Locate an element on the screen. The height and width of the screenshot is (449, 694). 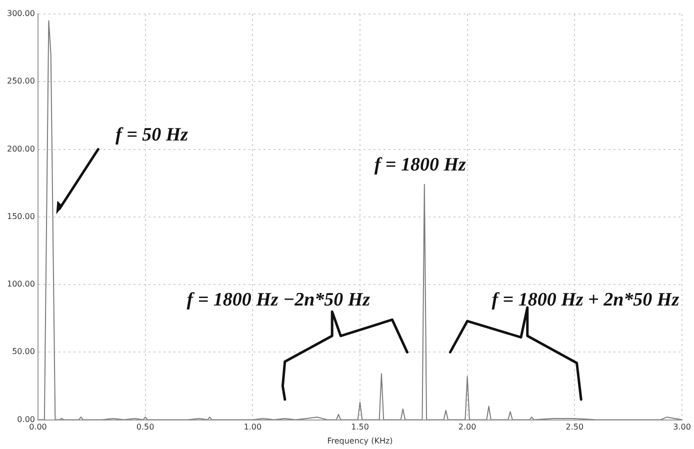
x-tick-label: 1.50 is located at coordinates (360, 427).